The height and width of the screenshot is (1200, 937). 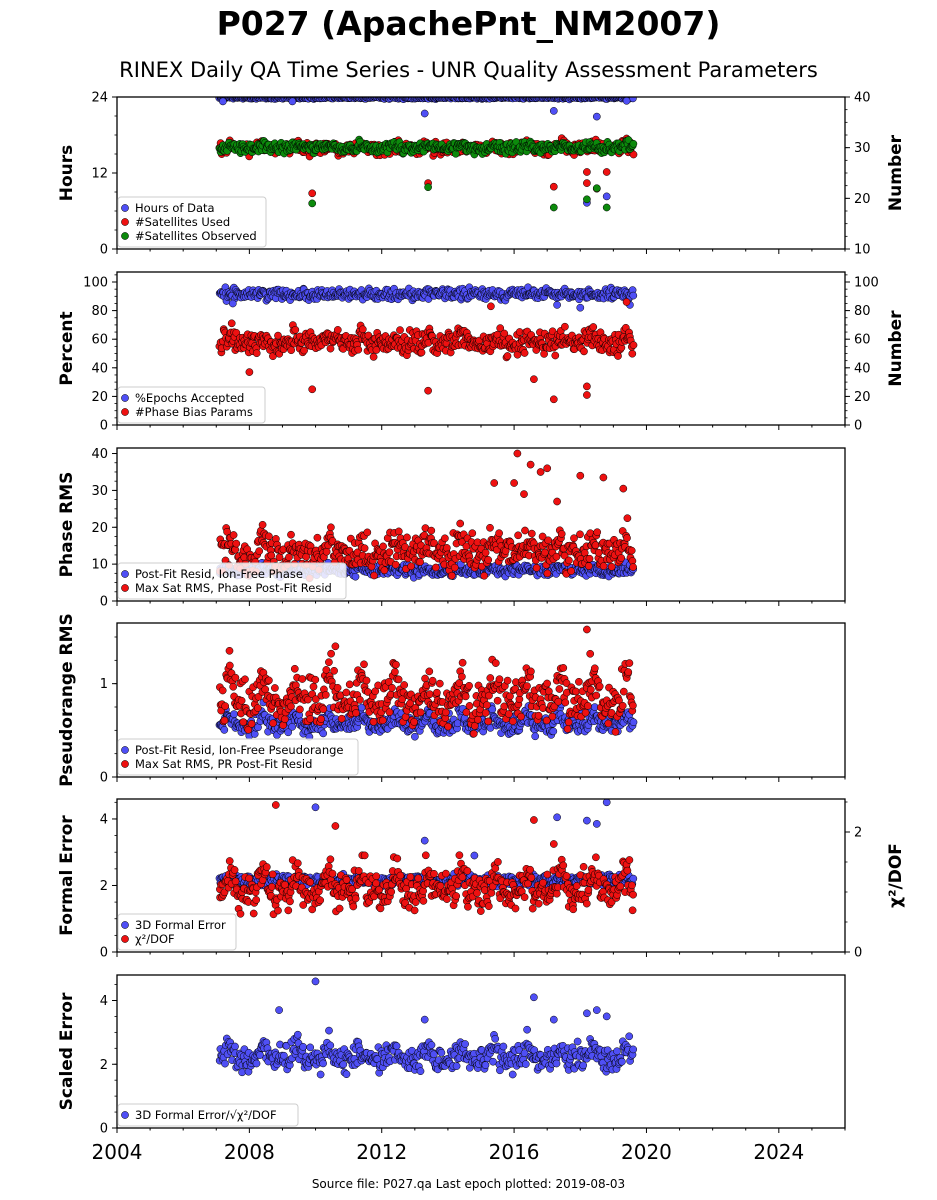 What do you see at coordinates (67, 348) in the screenshot?
I see `y-axis-label: Percent` at bounding box center [67, 348].